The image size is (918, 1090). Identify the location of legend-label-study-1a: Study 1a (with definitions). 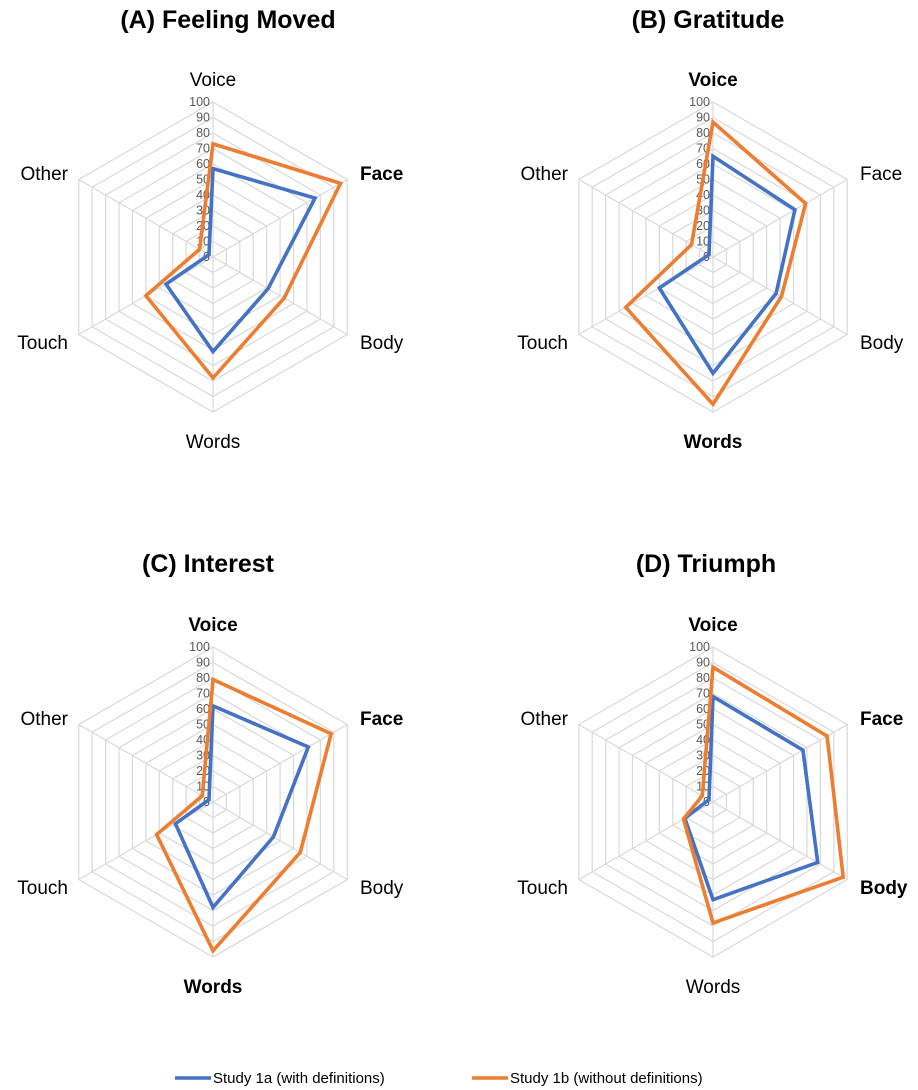
(299, 1078).